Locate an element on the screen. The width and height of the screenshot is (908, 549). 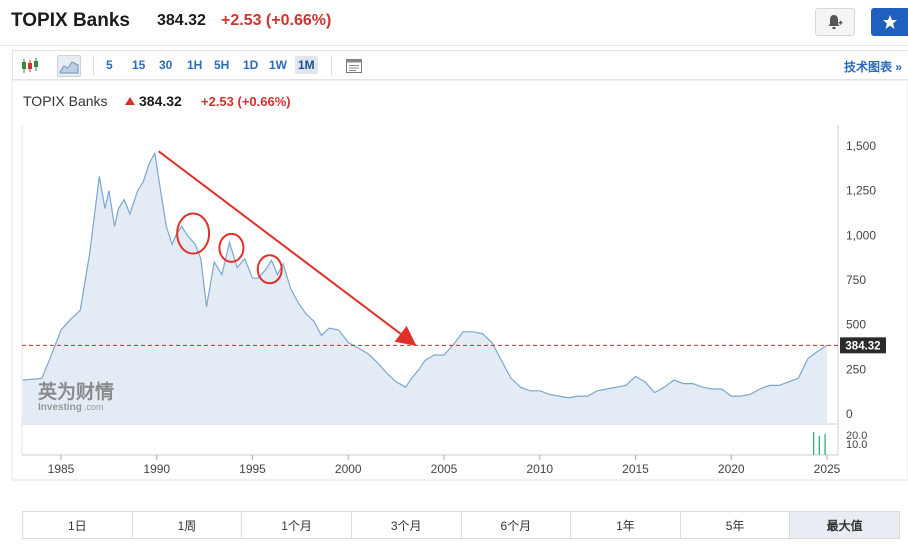
chart-change: +2.53 (+0.66%) is located at coordinates (246, 101).